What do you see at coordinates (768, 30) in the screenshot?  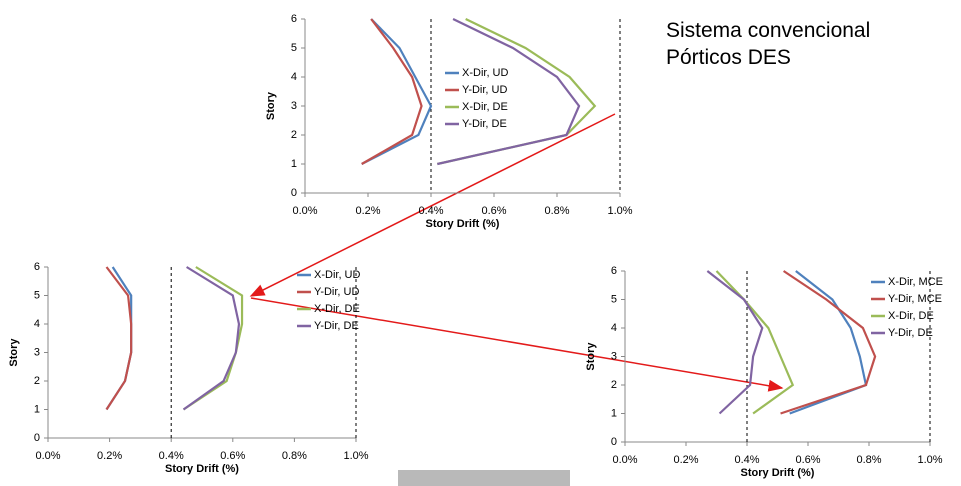 I see `annotation: Sistema convencional` at bounding box center [768, 30].